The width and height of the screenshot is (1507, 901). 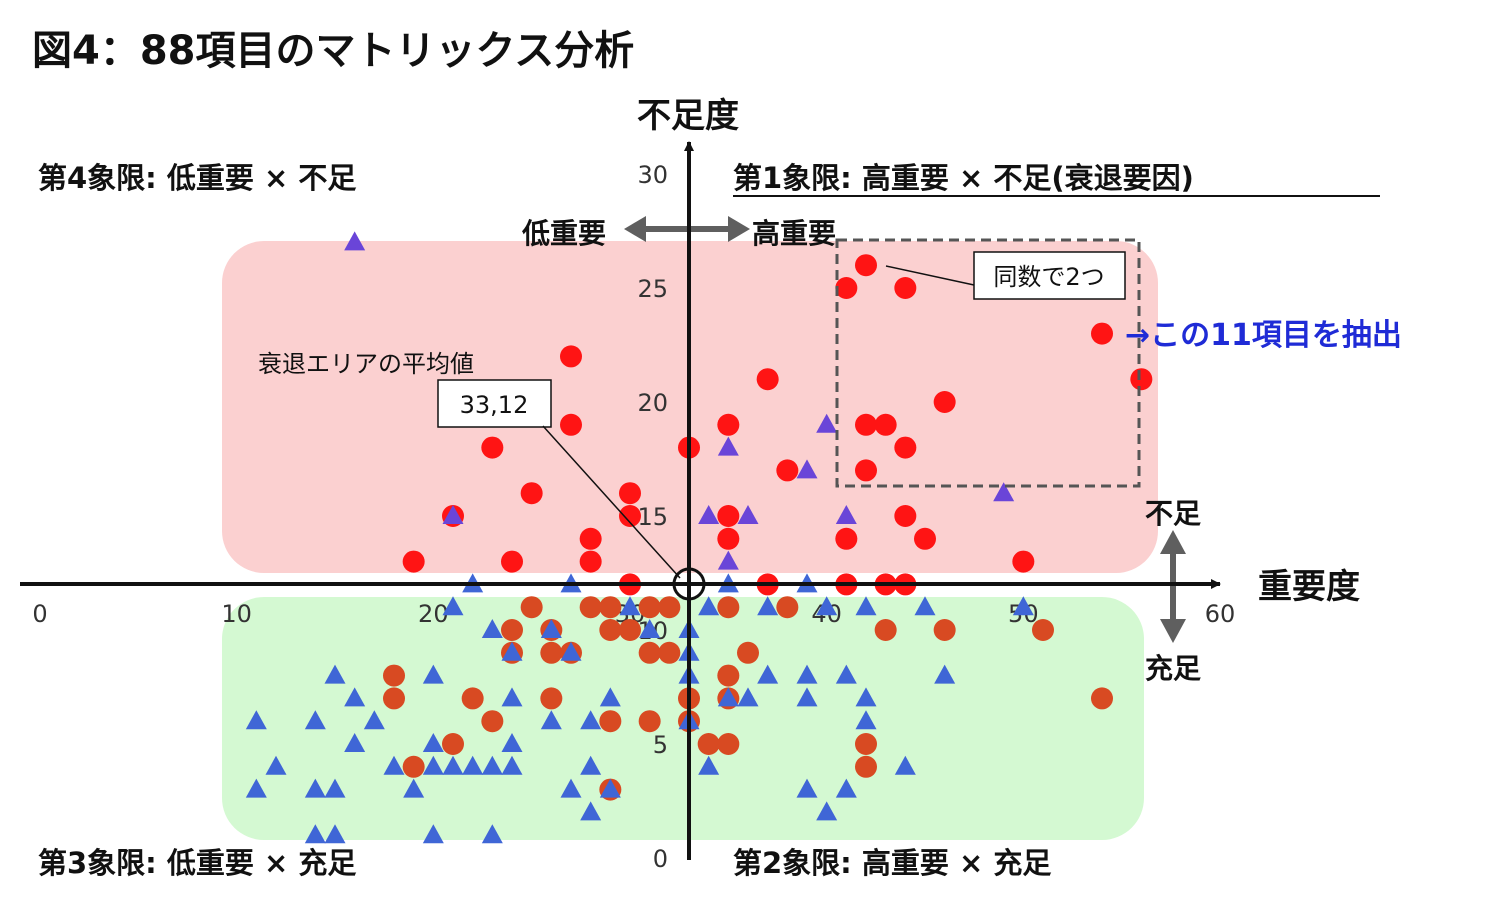 I want to click on y-axis-name: 不足度, so click(x=688, y=116).